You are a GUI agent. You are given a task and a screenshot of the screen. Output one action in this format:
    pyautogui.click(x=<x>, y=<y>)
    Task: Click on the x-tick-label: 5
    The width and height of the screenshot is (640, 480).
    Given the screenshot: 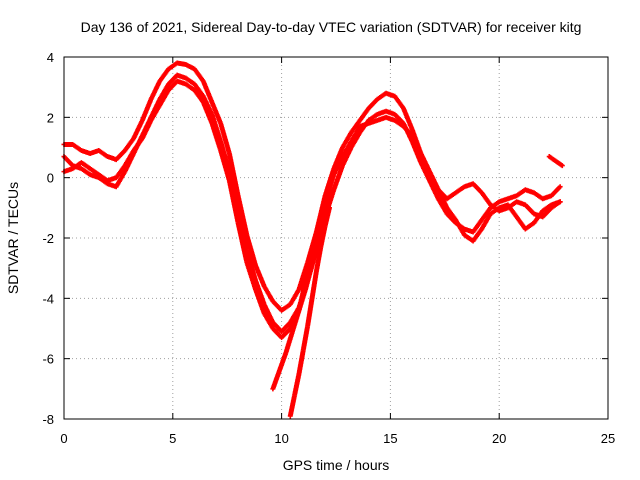 What is the action you would take?
    pyautogui.click(x=172, y=438)
    